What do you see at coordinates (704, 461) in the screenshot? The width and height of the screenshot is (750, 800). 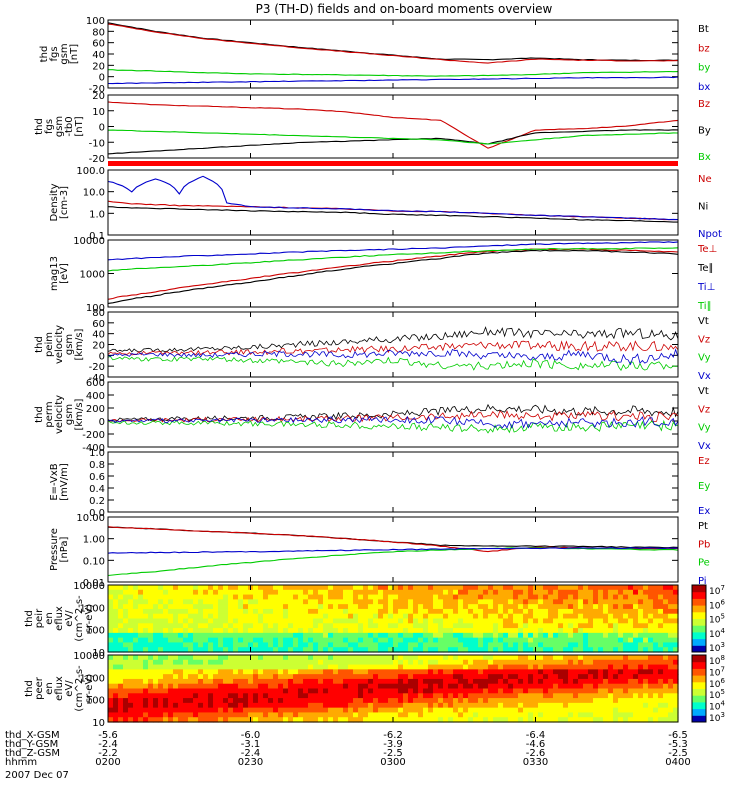 I see `legend-entry: Ez` at bounding box center [704, 461].